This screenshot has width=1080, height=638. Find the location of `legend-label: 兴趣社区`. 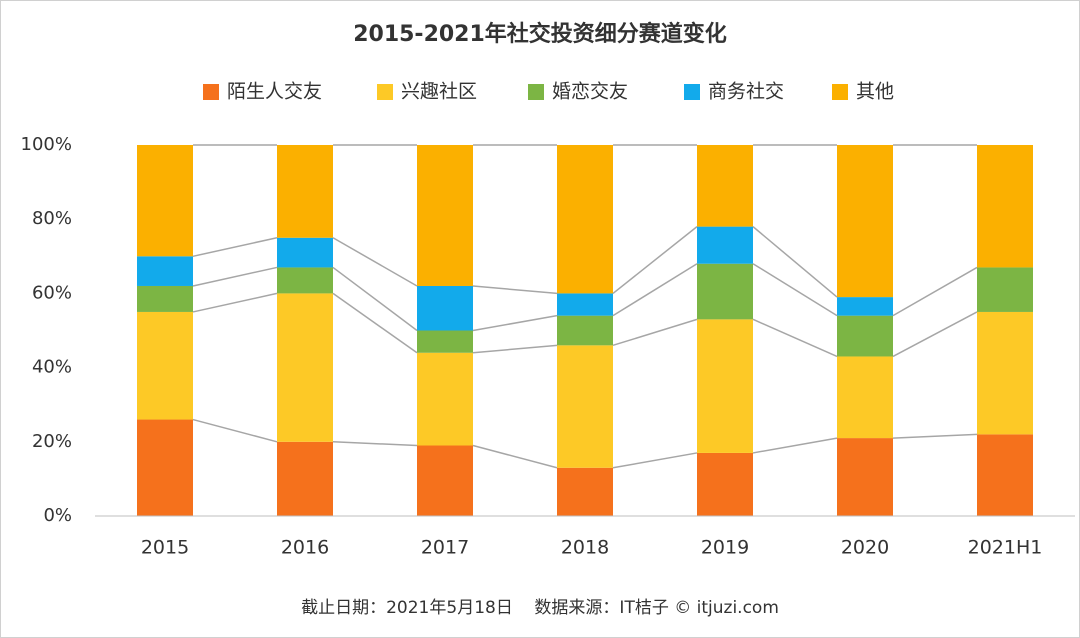

legend-label: 兴趣社区 is located at coordinates (439, 92).